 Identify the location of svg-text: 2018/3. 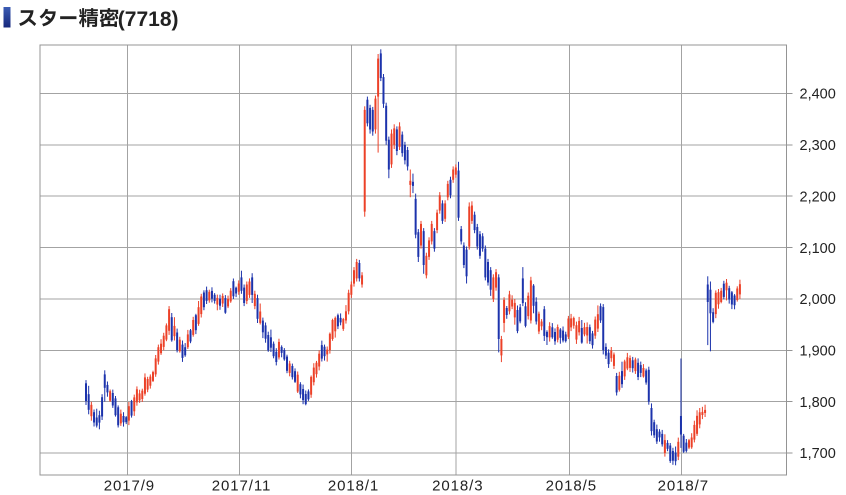
(457, 486).